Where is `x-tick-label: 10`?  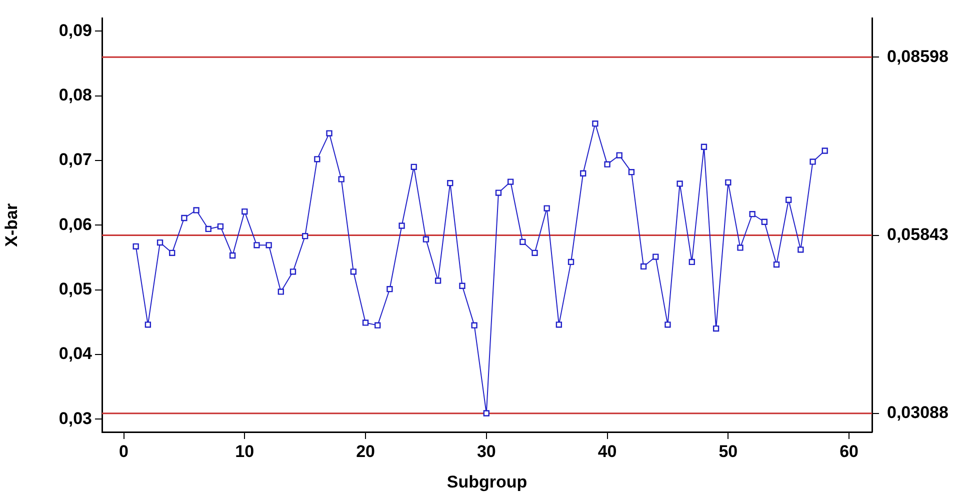
x-tick-label: 10 is located at coordinates (244, 451).